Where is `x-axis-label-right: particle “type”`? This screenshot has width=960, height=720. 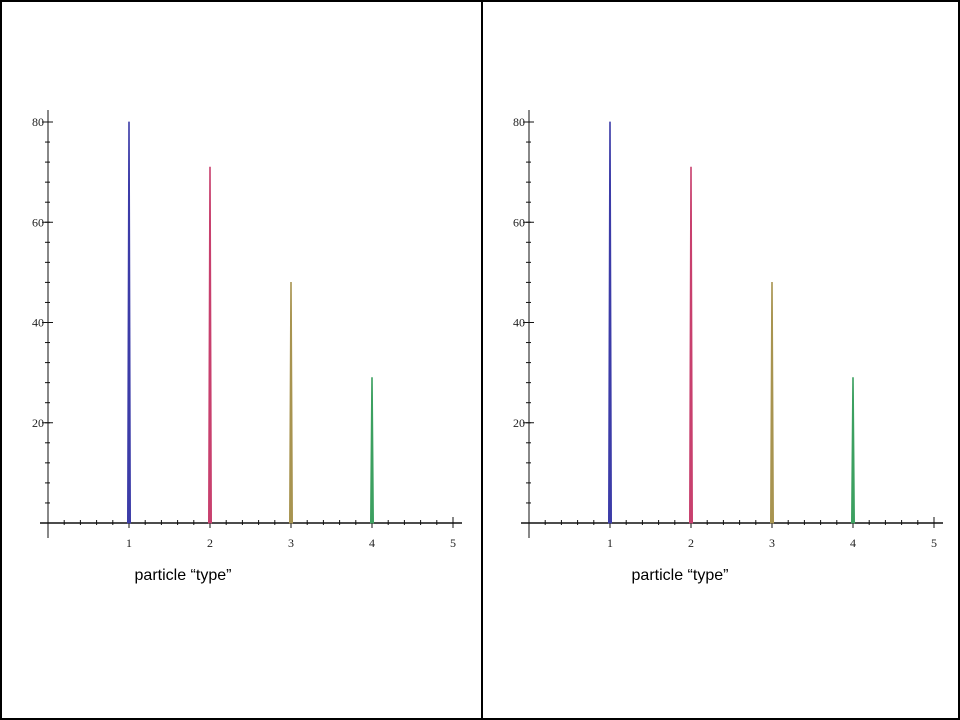
x-axis-label-right: particle “type” is located at coordinates (680, 575).